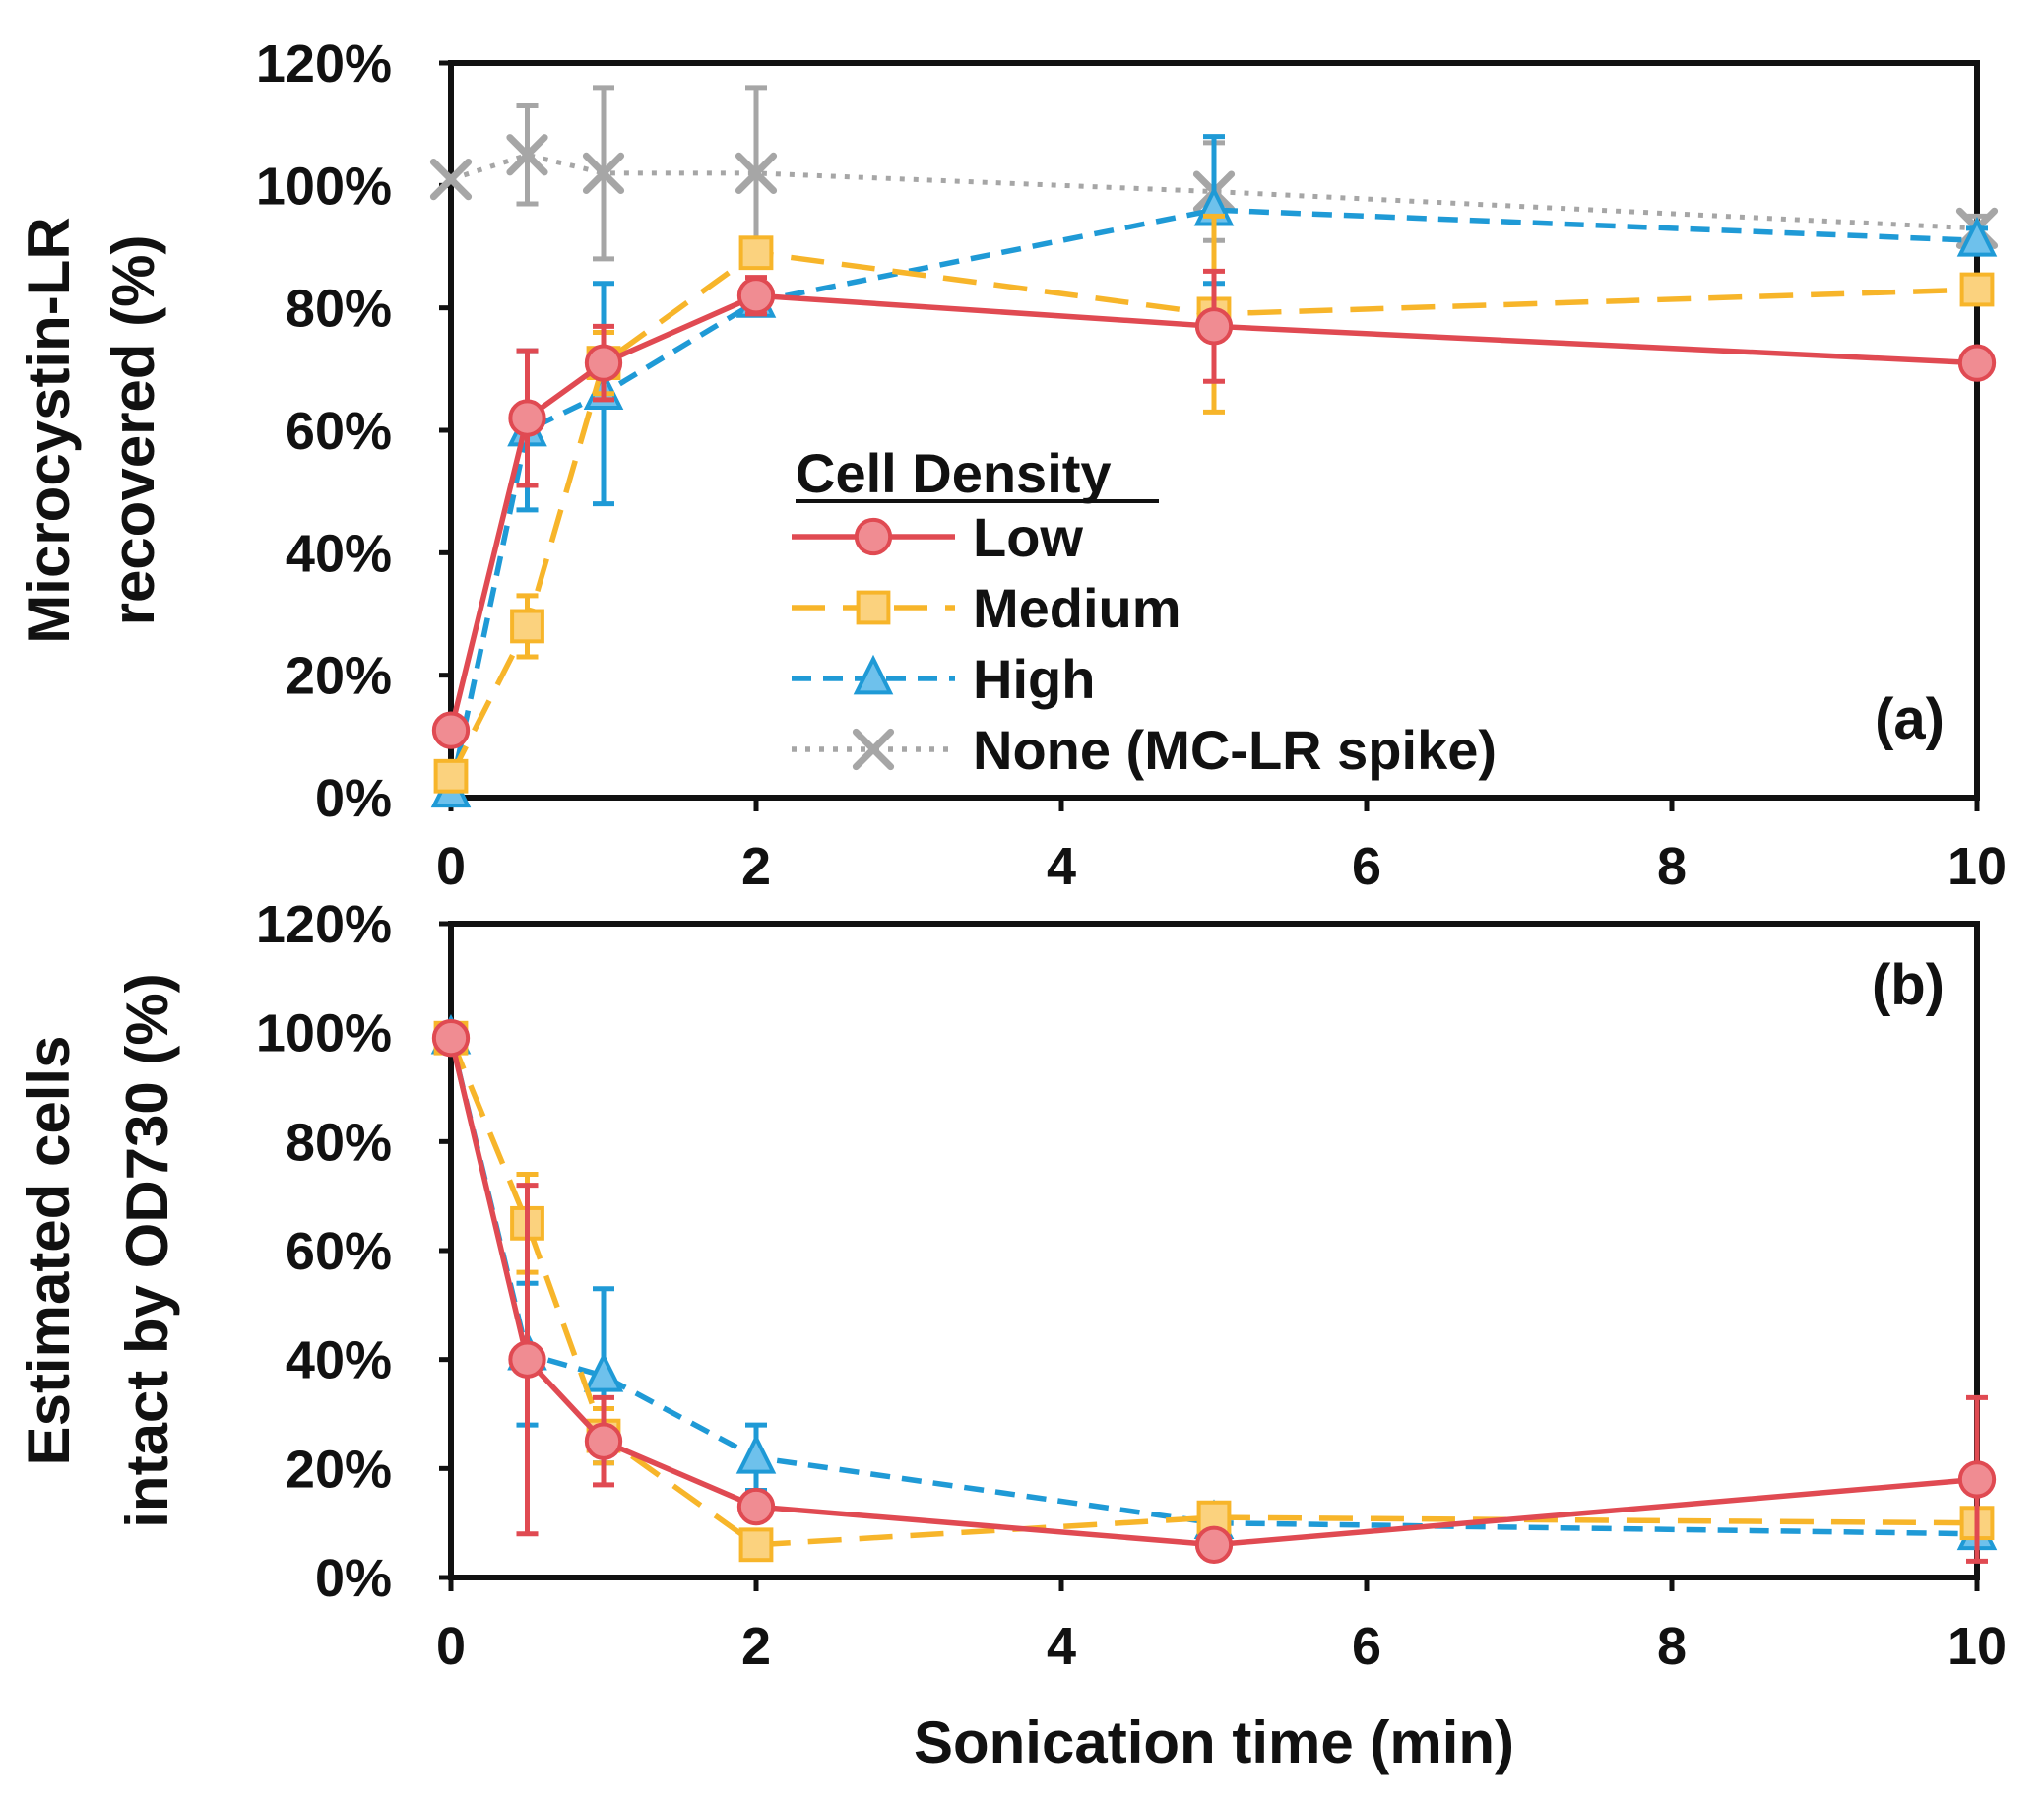 The image size is (2044, 1802). What do you see at coordinates (324, 1033) in the screenshot?
I see `y-tick-label-b: 100%` at bounding box center [324, 1033].